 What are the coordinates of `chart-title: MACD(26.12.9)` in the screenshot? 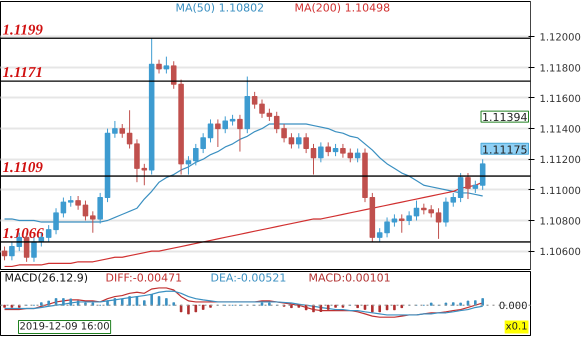 It's located at (46, 278).